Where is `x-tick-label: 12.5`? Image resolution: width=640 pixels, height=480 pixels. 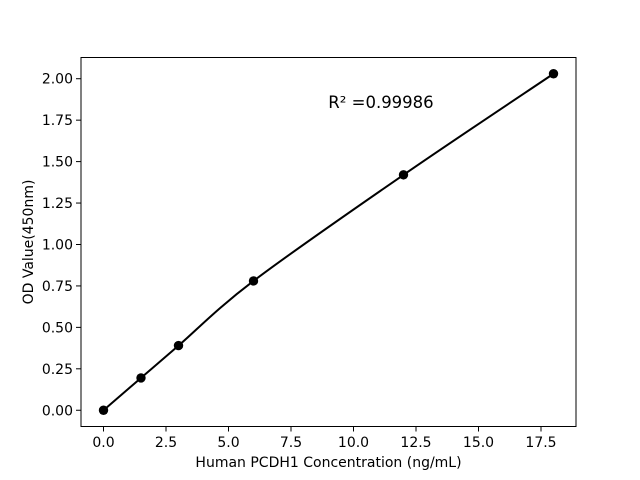
x-tick-label: 12.5 is located at coordinates (415, 443).